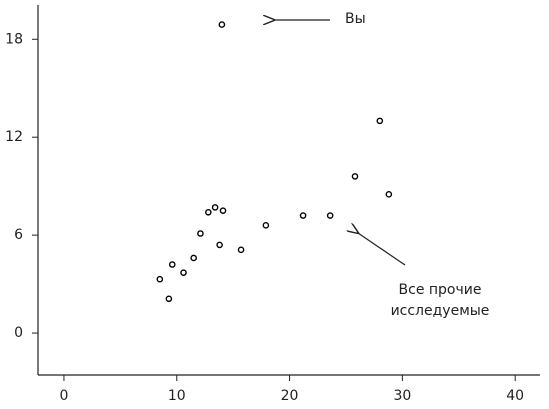 The height and width of the screenshot is (409, 549). I want to click on annotation: Вы, so click(355, 19).